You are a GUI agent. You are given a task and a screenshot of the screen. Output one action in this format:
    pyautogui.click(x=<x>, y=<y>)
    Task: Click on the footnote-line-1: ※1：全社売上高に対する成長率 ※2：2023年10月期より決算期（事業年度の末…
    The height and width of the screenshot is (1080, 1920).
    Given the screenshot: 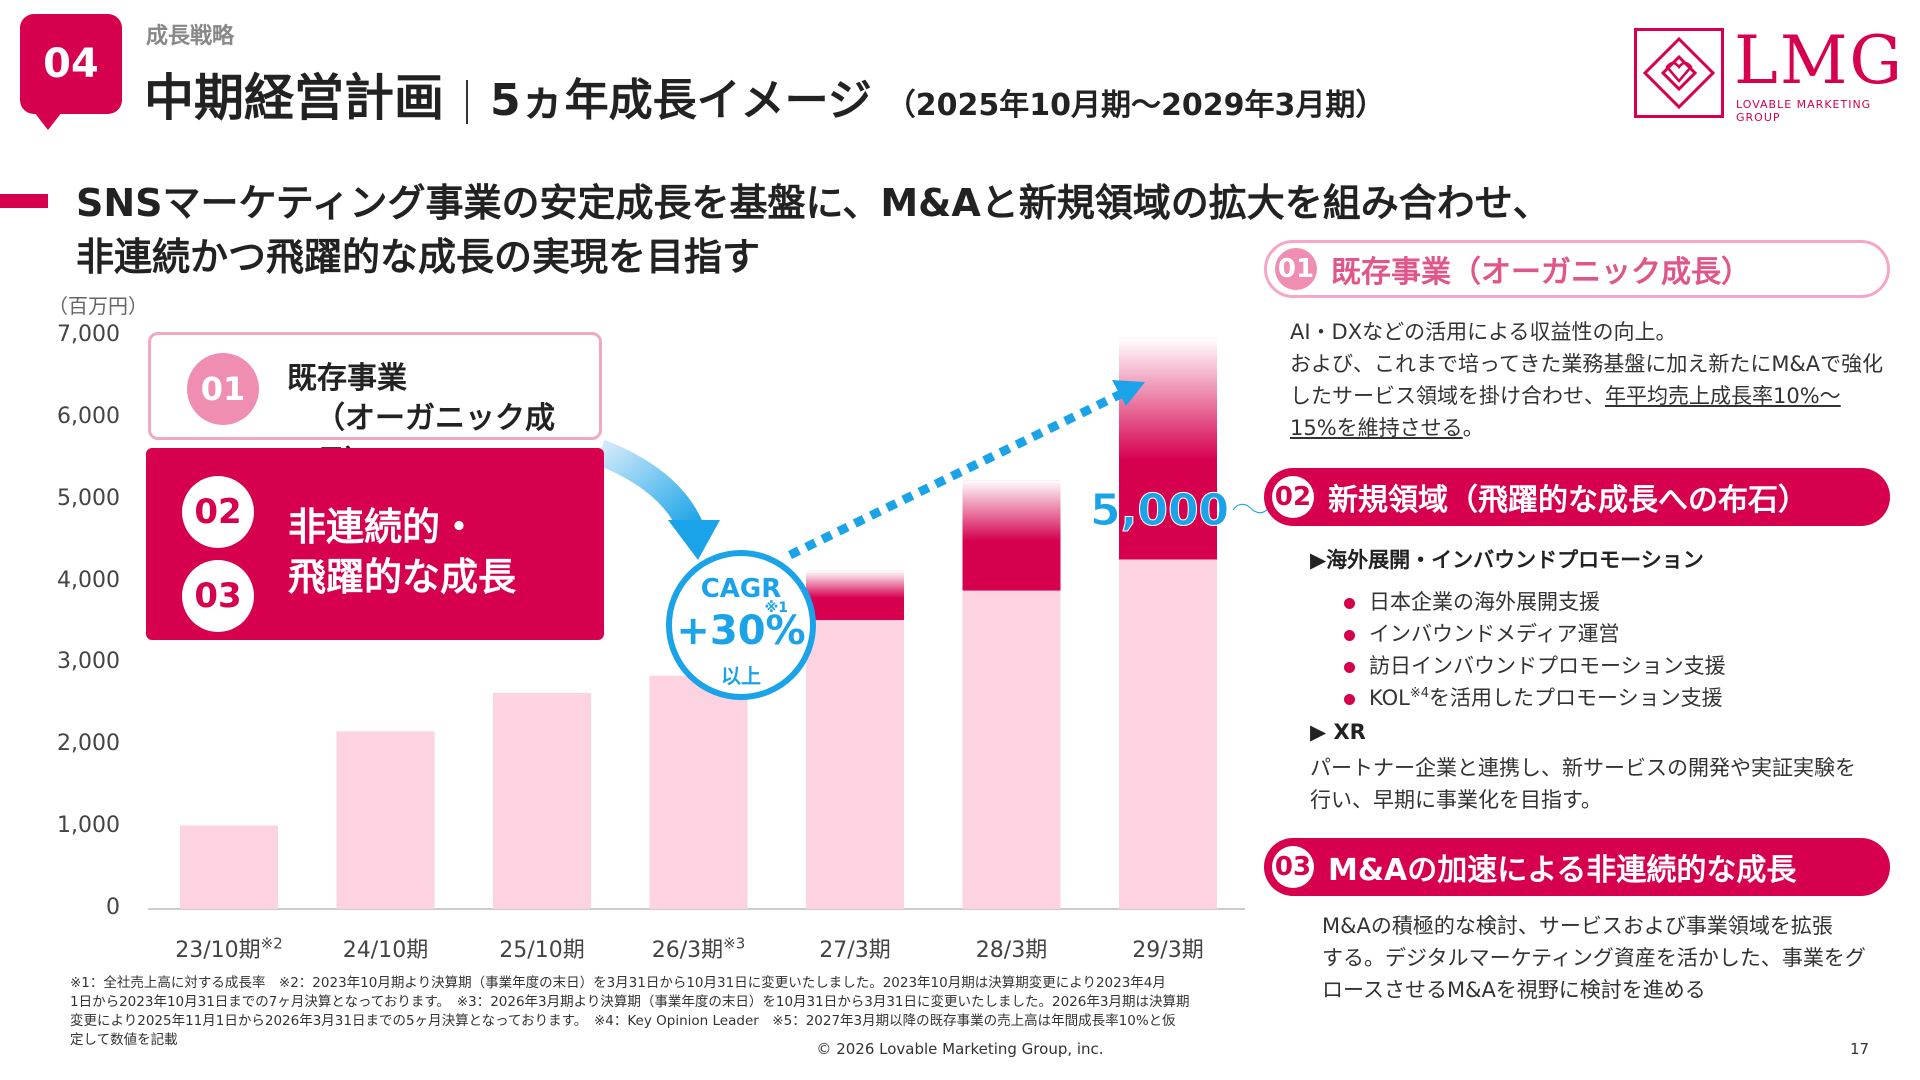 What is the action you would take?
    pyautogui.click(x=618, y=983)
    